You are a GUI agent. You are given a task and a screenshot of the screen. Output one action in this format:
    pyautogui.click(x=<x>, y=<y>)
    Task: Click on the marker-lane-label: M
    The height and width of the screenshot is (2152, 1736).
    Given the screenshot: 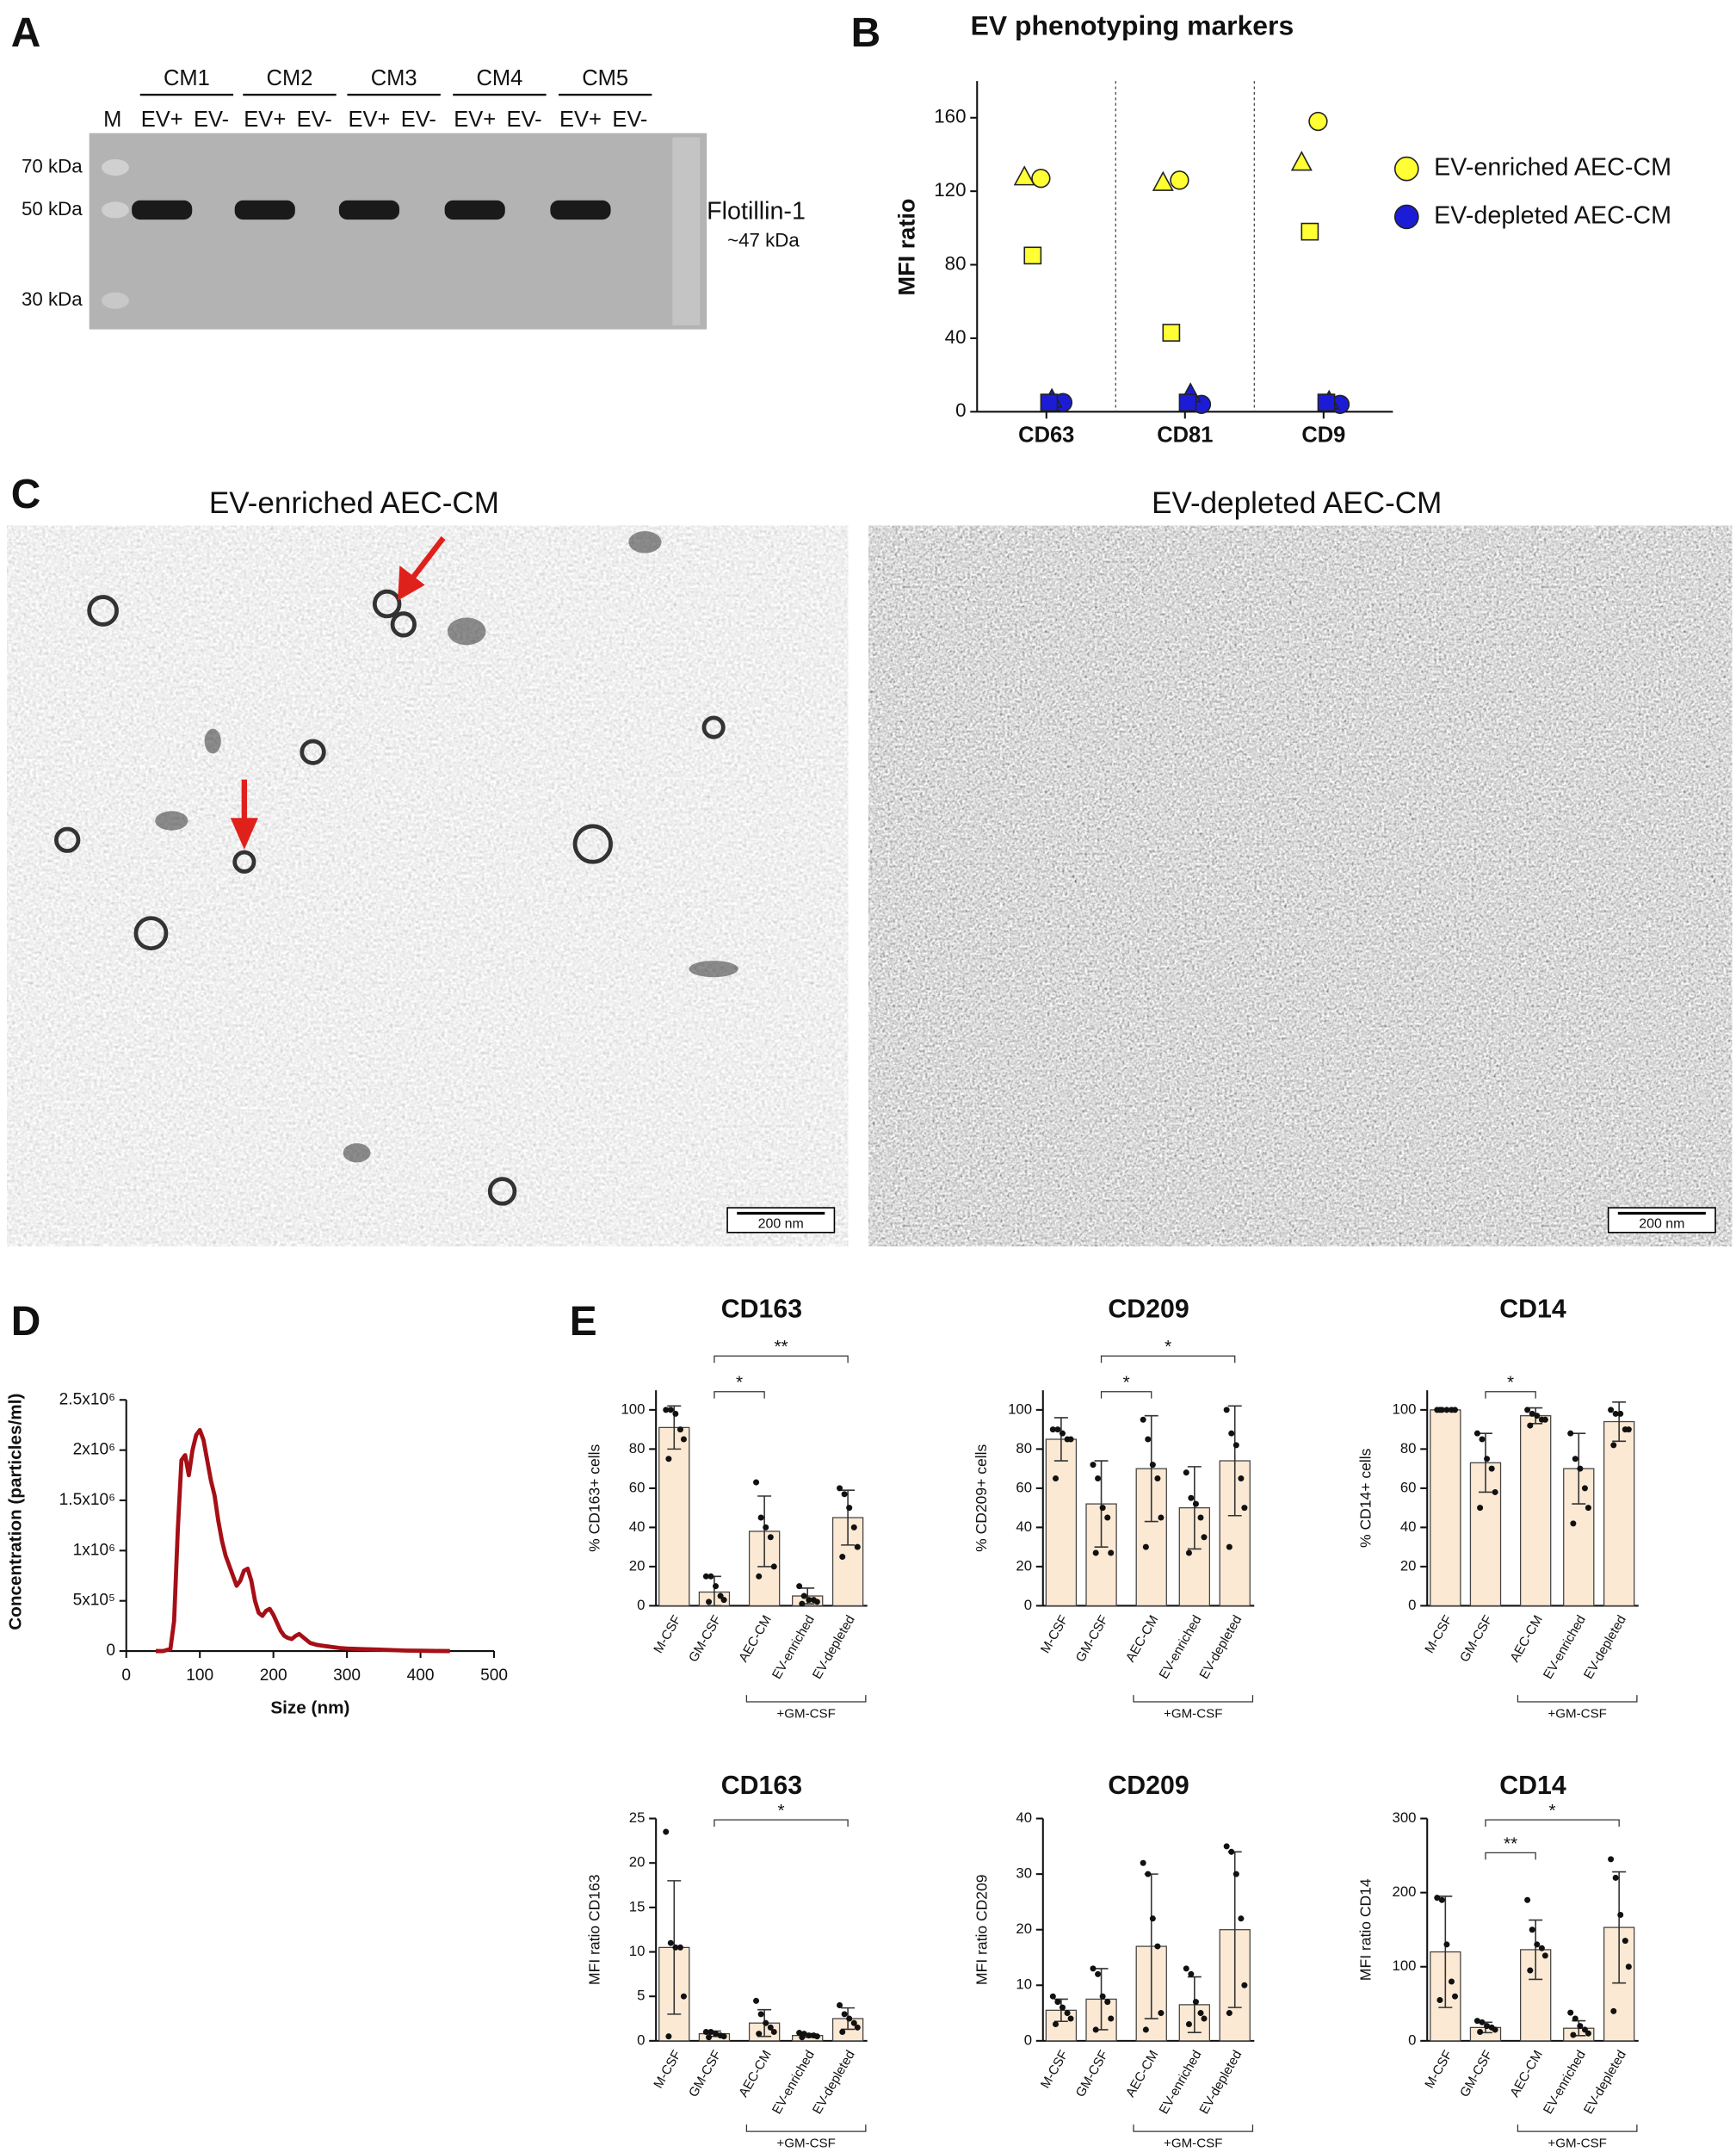 What is the action you would take?
    pyautogui.click(x=112, y=120)
    